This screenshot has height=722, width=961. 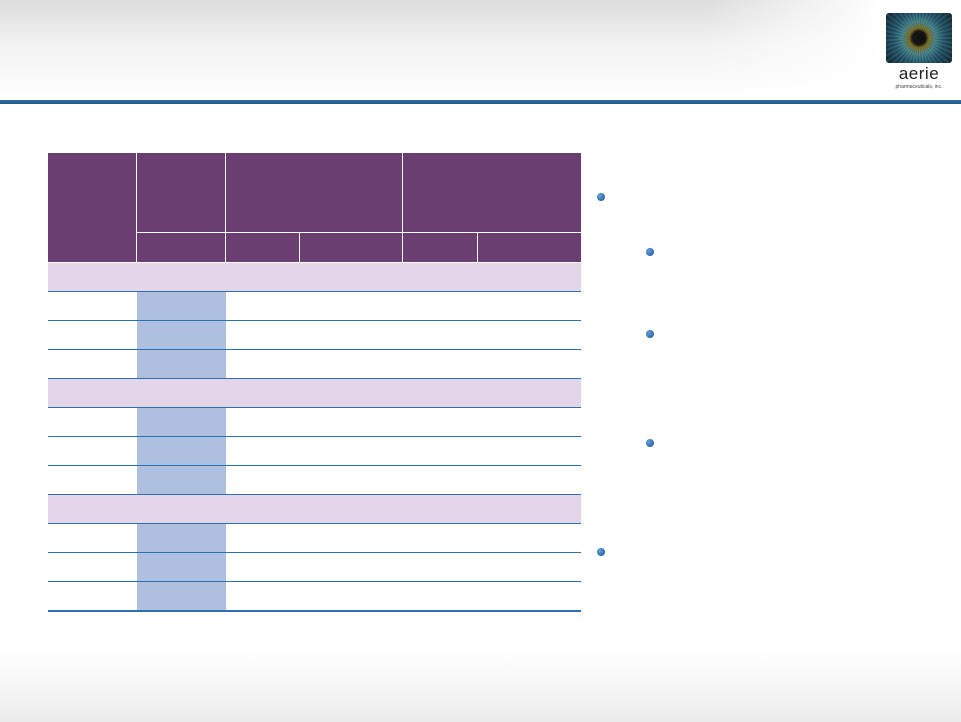 I want to click on logo-tagline: pharmaceuticals, inc., so click(x=919, y=87).